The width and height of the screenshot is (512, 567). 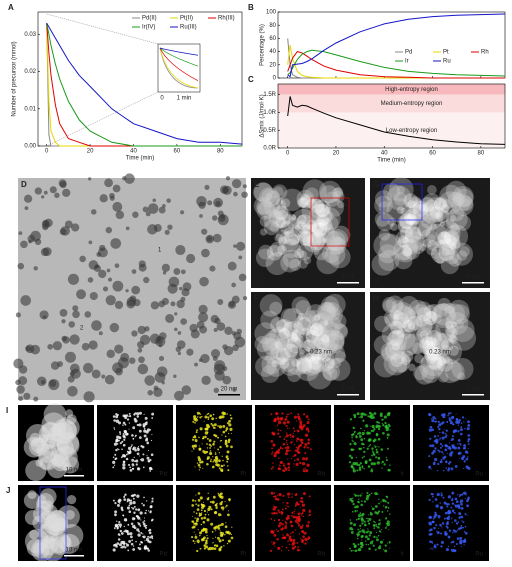 What do you see at coordinates (144, 85) in the screenshot?
I see `series-line` at bounding box center [144, 85].